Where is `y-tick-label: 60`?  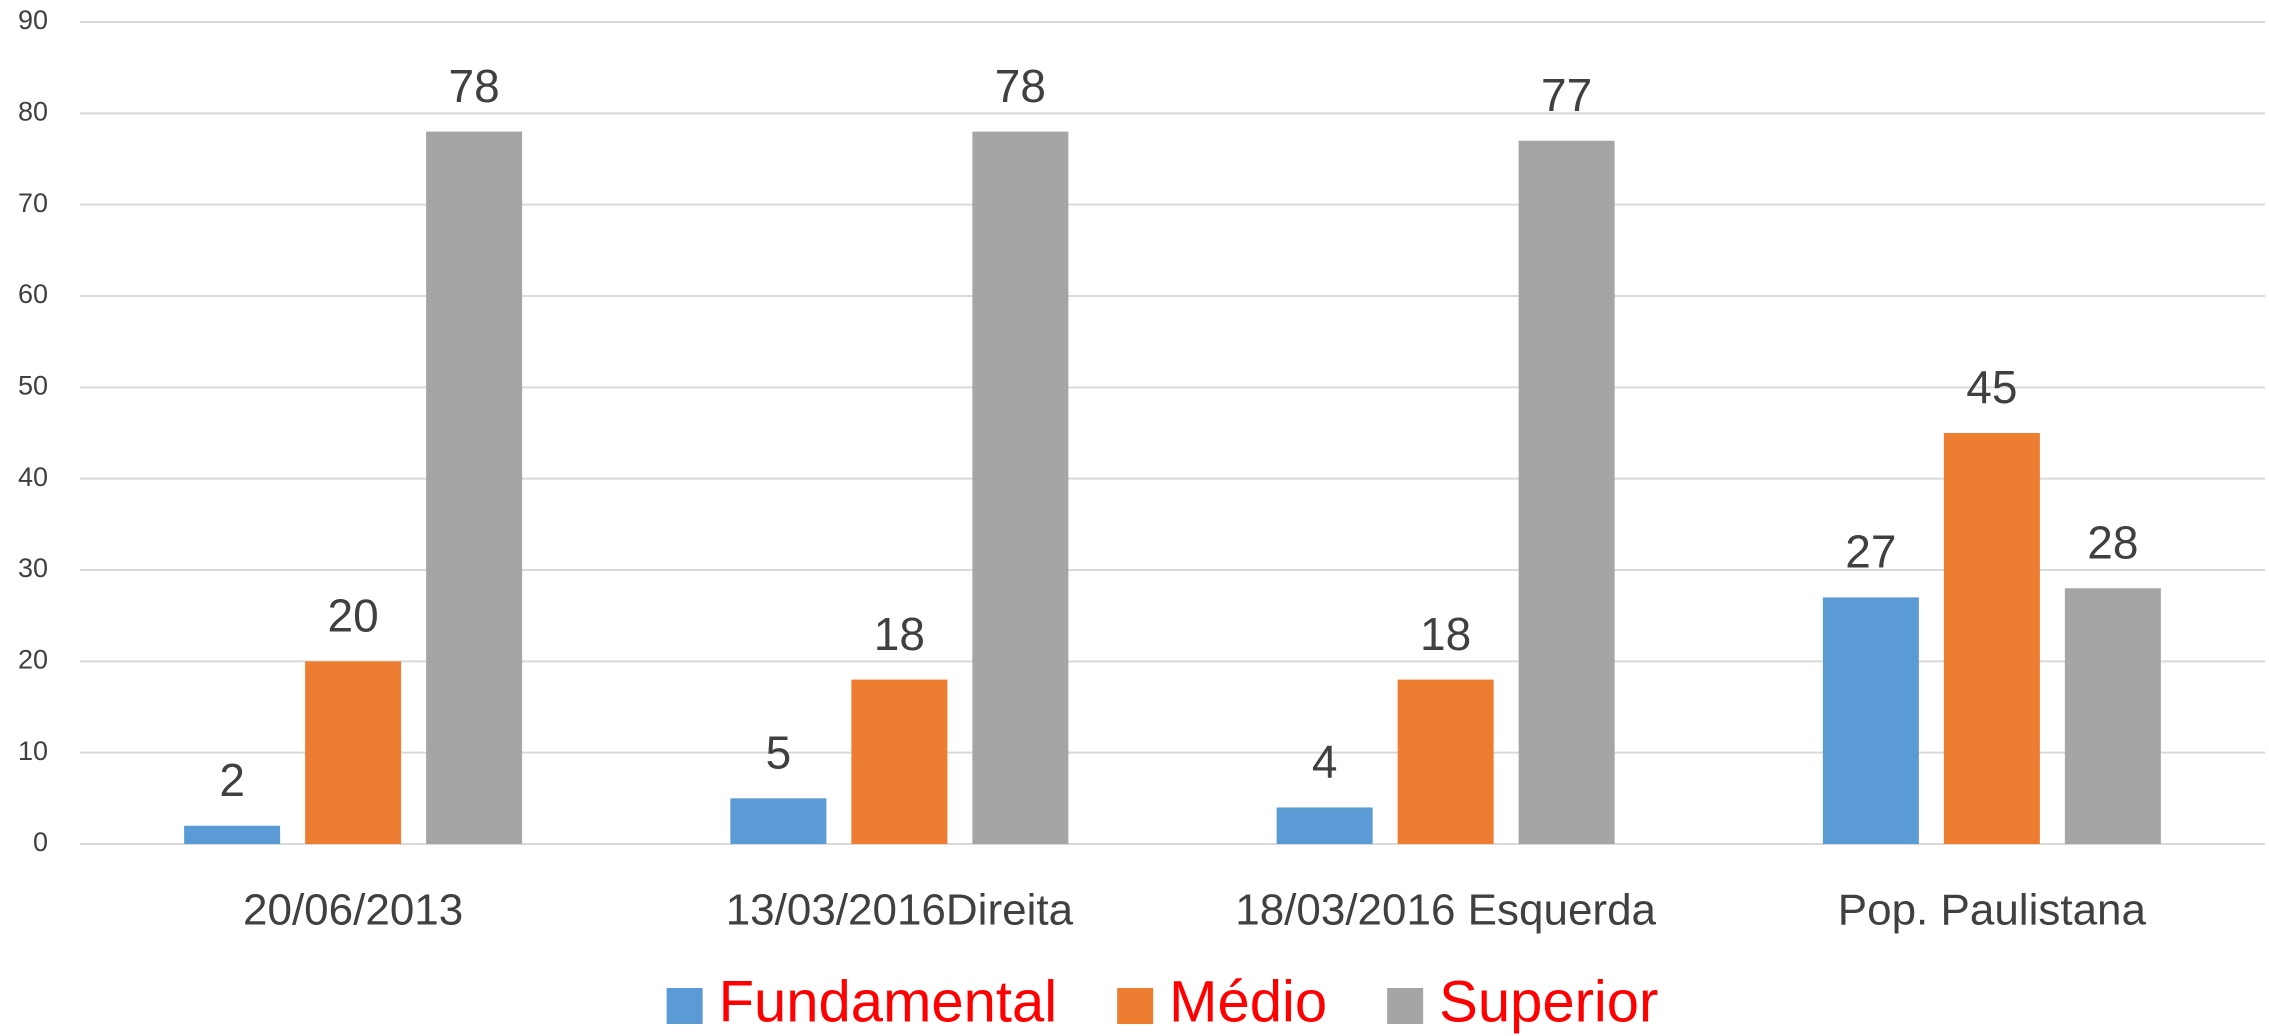 y-tick-label: 60 is located at coordinates (33, 294).